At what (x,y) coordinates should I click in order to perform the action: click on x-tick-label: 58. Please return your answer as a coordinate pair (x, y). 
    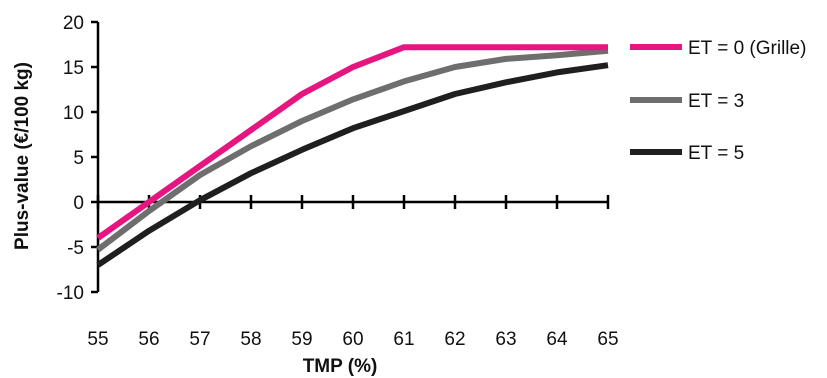
    Looking at the image, I should click on (250, 339).